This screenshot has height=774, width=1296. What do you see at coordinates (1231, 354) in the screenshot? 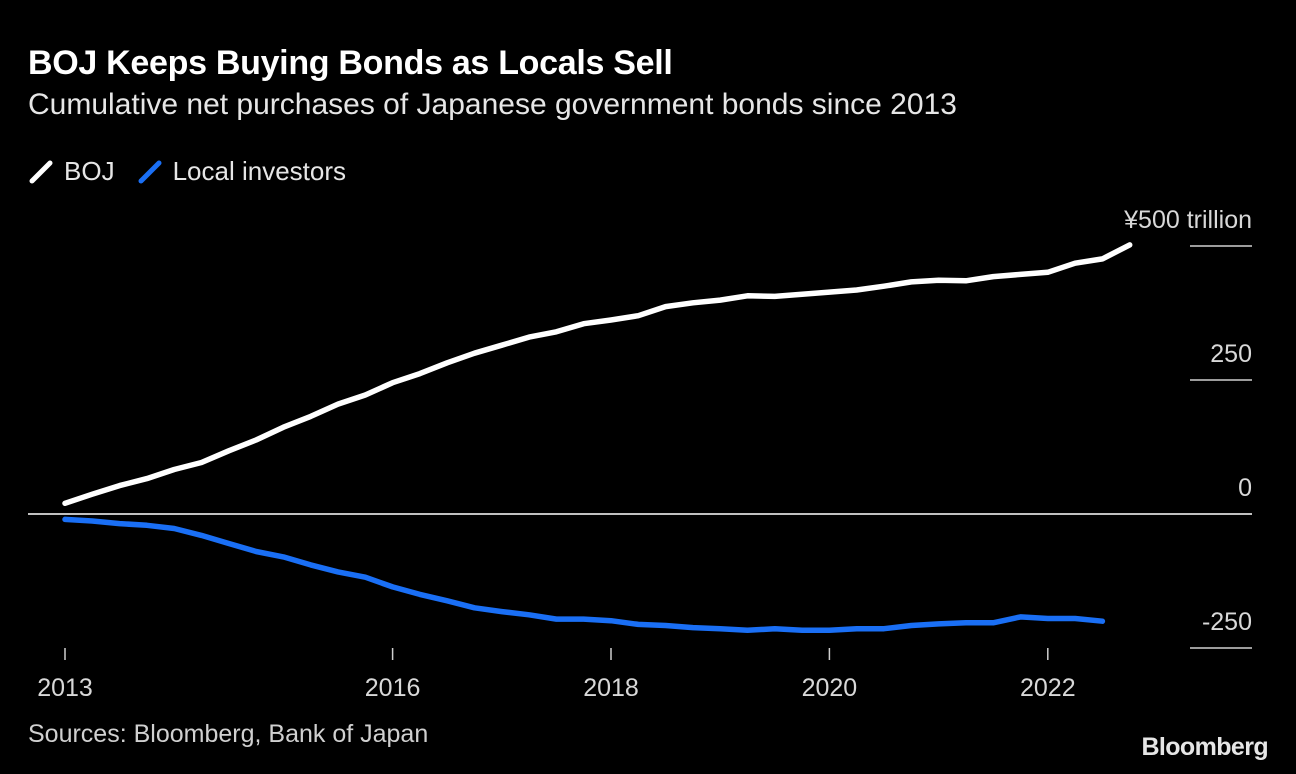
I see `y-tick-label-1: 250` at bounding box center [1231, 354].